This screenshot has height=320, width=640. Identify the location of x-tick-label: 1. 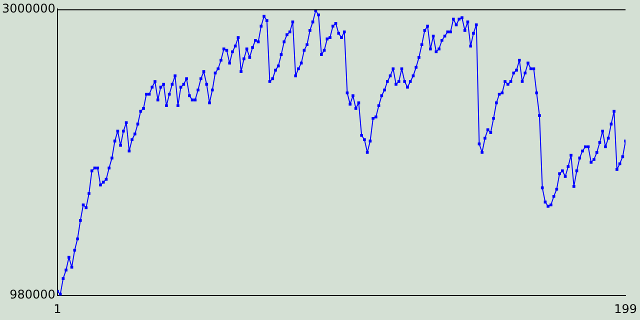
(58, 309).